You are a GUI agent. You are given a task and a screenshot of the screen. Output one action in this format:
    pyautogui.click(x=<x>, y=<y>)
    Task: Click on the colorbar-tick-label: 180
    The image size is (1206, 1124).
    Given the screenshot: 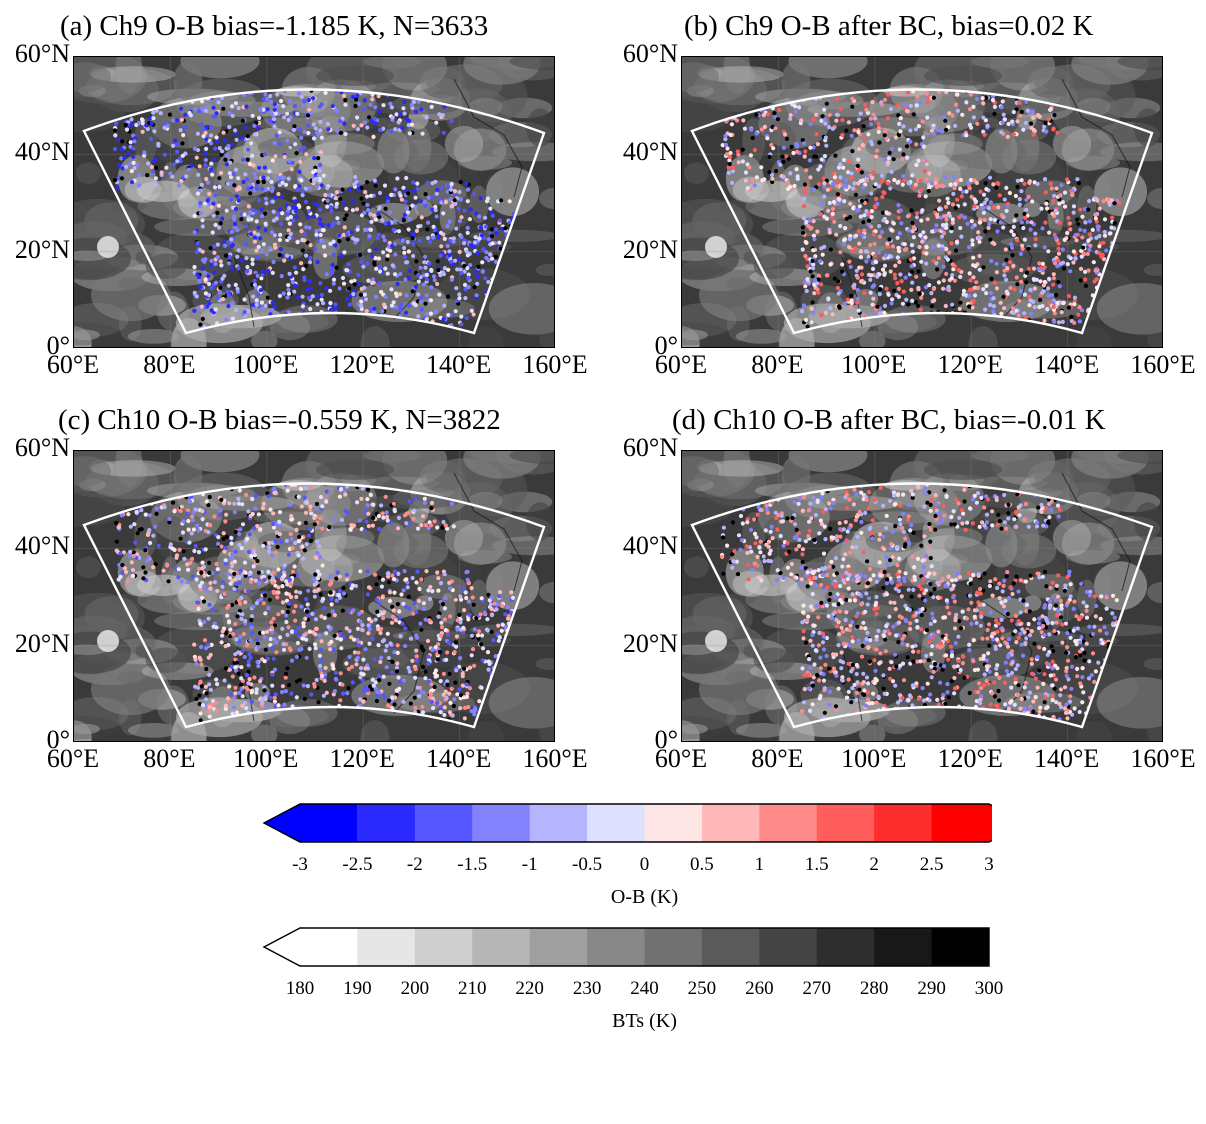 What is the action you would take?
    pyautogui.click(x=300, y=988)
    